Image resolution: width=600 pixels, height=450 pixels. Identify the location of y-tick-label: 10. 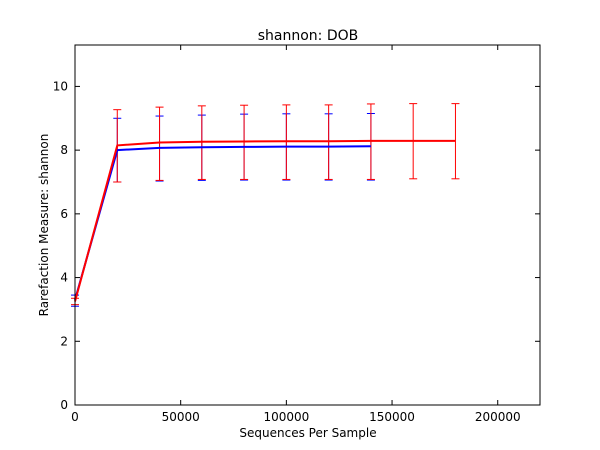
(60, 86).